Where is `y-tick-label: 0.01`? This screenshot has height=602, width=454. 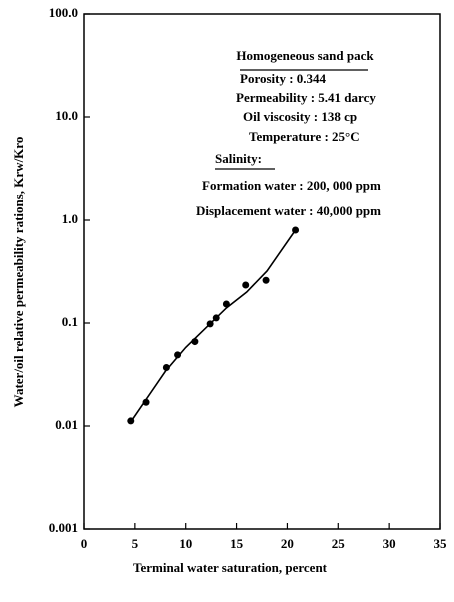 y-tick-label: 0.01 is located at coordinates (66, 424).